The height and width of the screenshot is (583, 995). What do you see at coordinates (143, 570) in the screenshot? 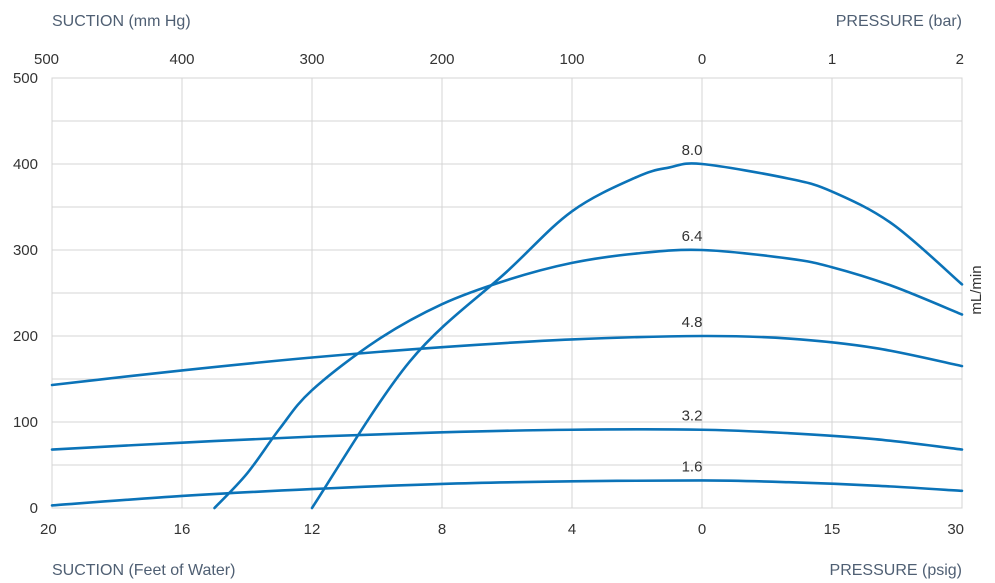
I see `bottom-left-axis-title: SUCTION (Feet of Water)` at bounding box center [143, 570].